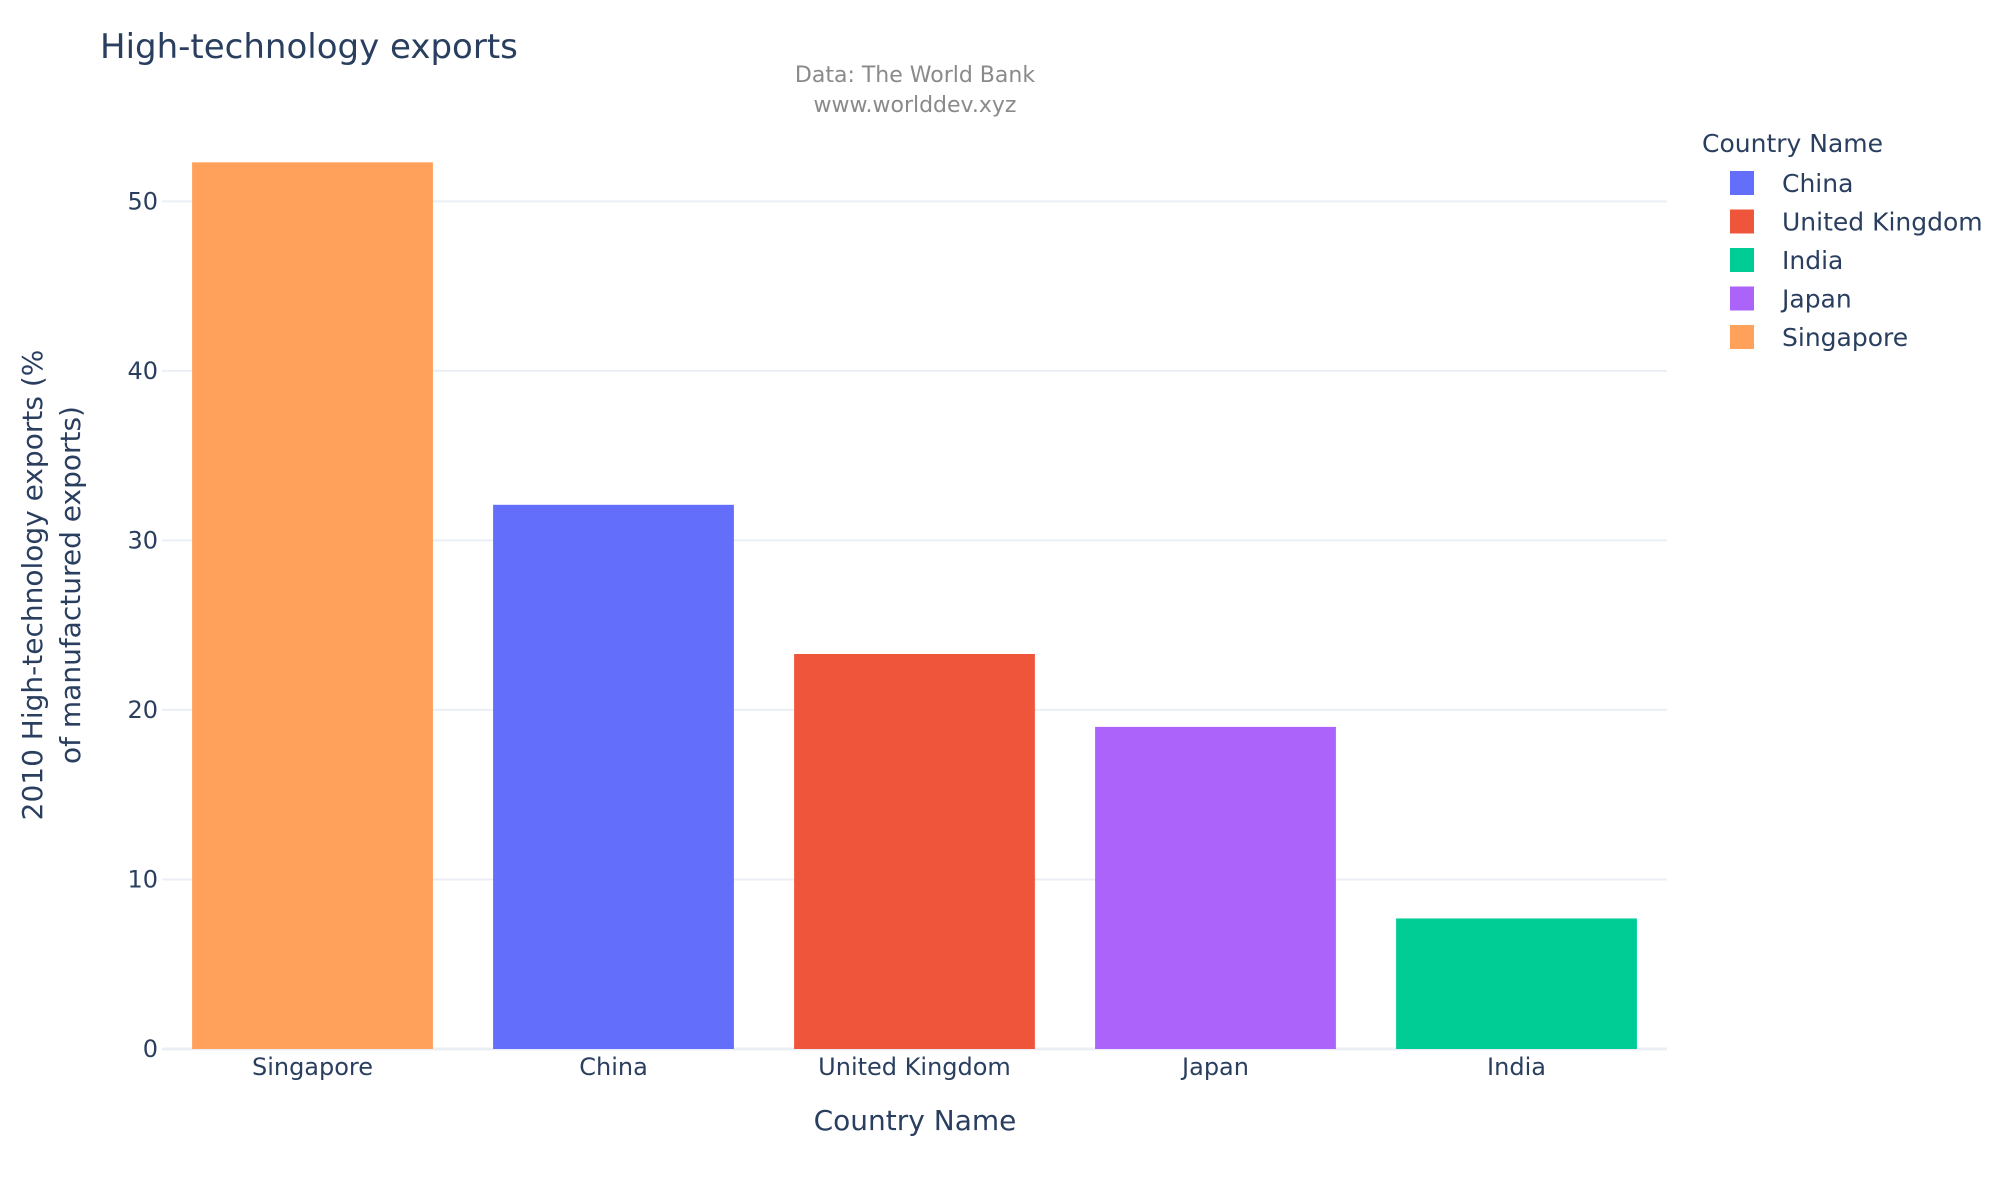 This screenshot has height=1200, width=1992. What do you see at coordinates (1516, 1067) in the screenshot?
I see `x-tick-label: India` at bounding box center [1516, 1067].